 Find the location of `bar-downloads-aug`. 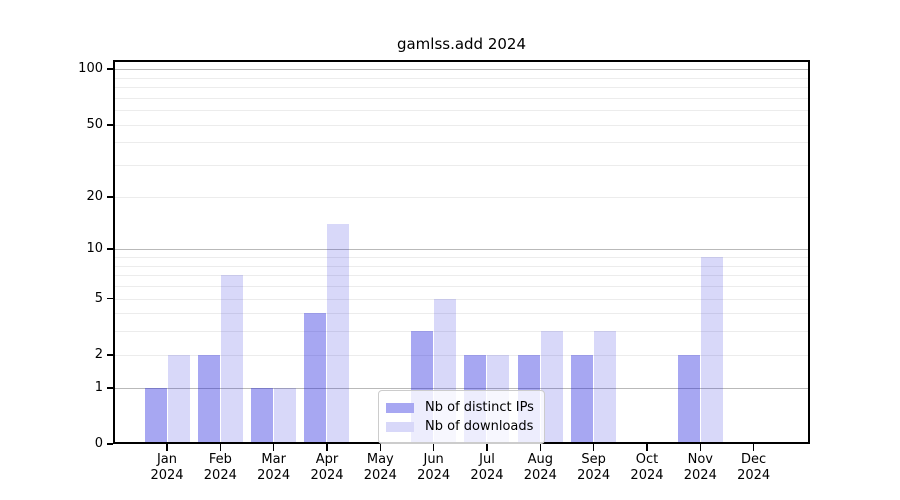

bar-downloads-aug is located at coordinates (551, 387).